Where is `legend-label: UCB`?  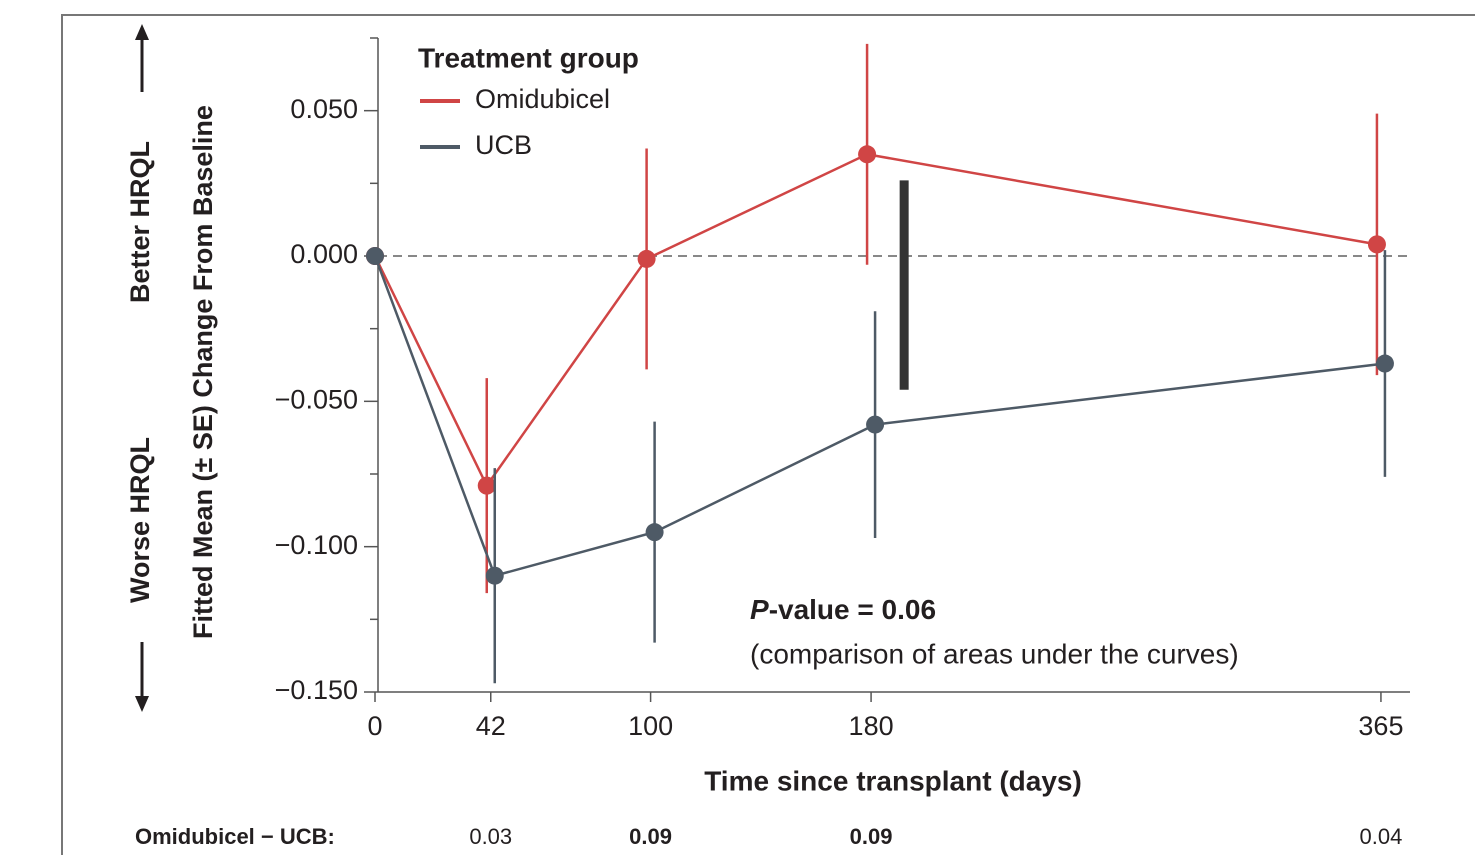 legend-label: UCB is located at coordinates (503, 145).